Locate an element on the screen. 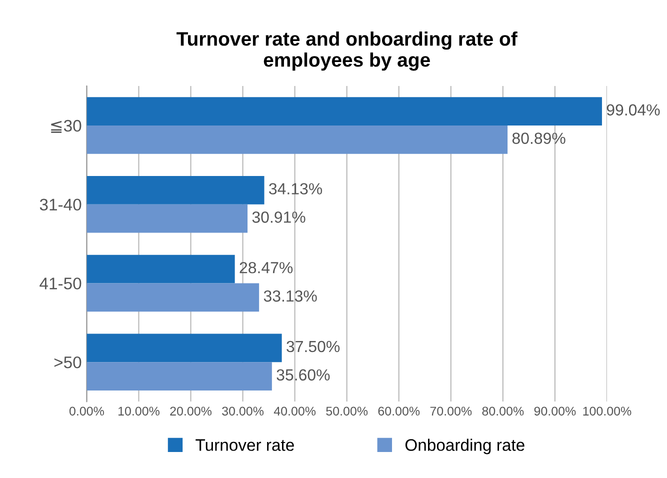 The image size is (667, 478). y-tick-label: >50 is located at coordinates (68, 362).